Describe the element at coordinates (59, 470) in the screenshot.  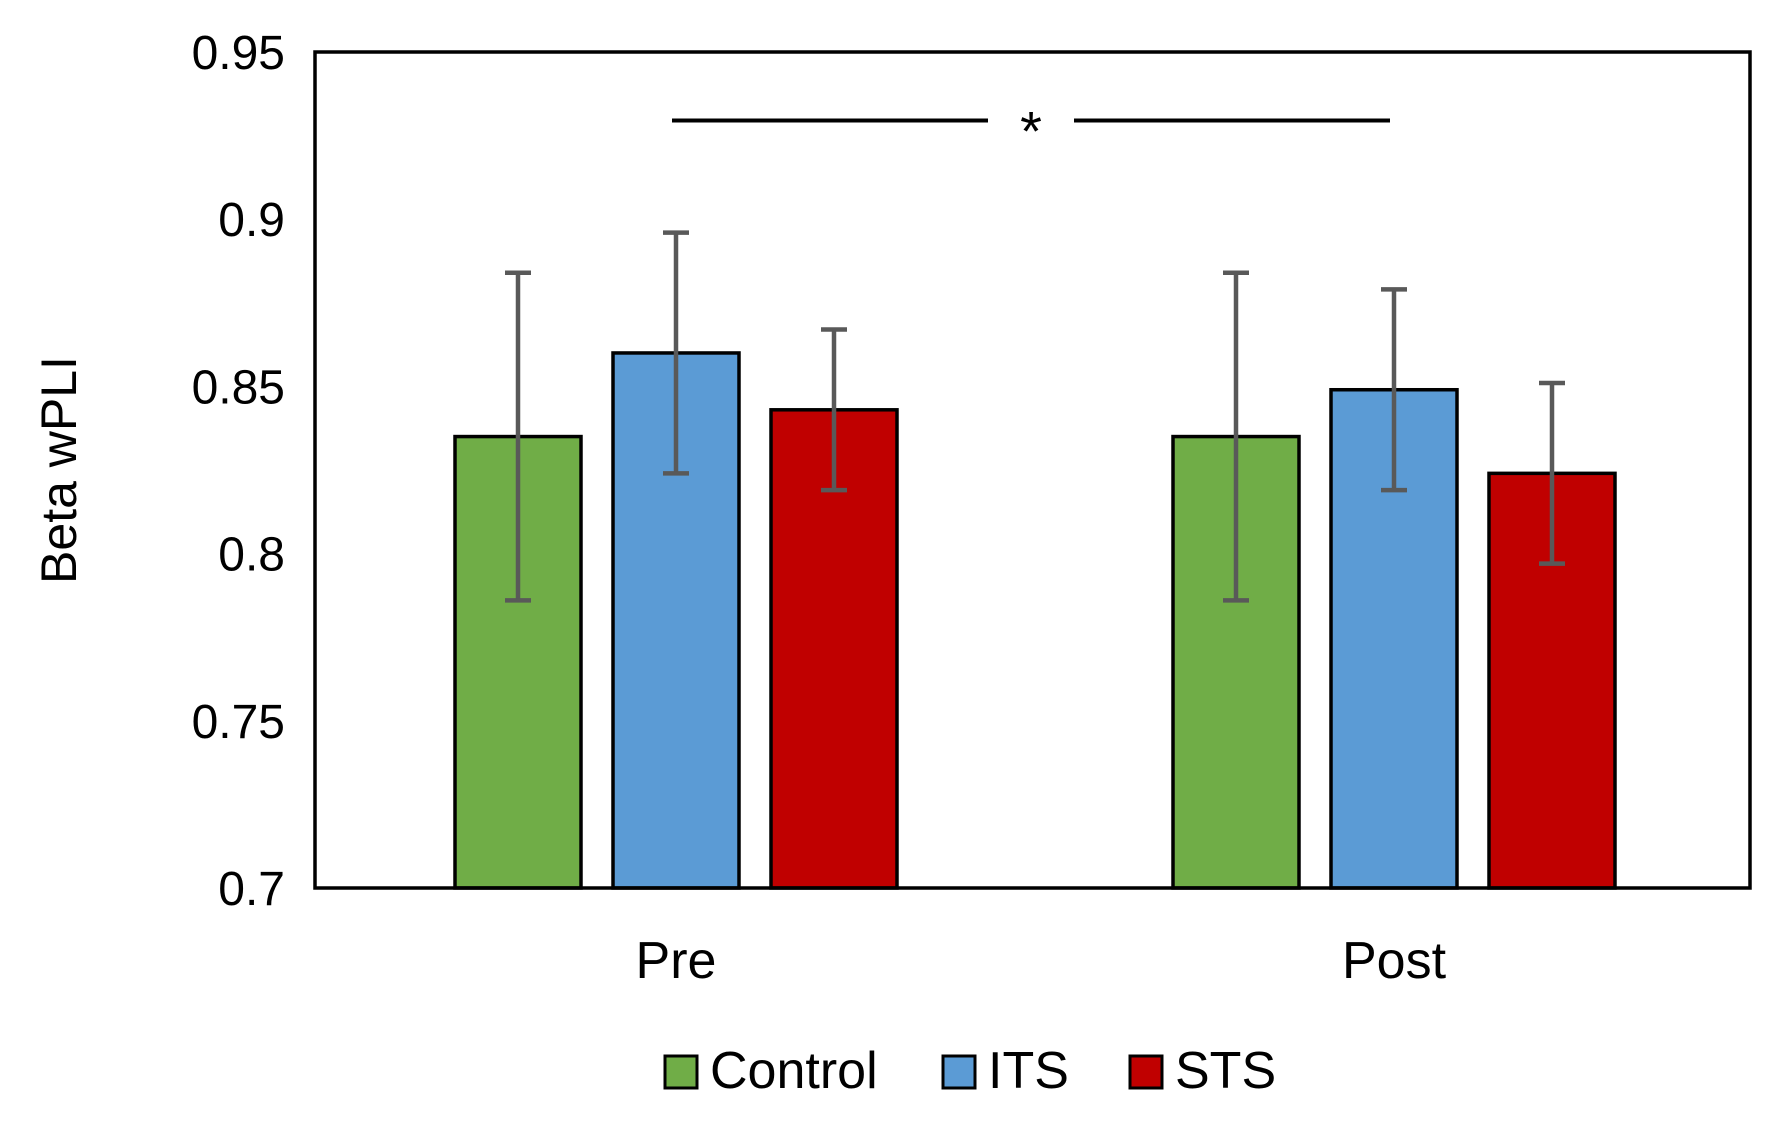
I see `y-axis-label: Beta wPLI` at that location.